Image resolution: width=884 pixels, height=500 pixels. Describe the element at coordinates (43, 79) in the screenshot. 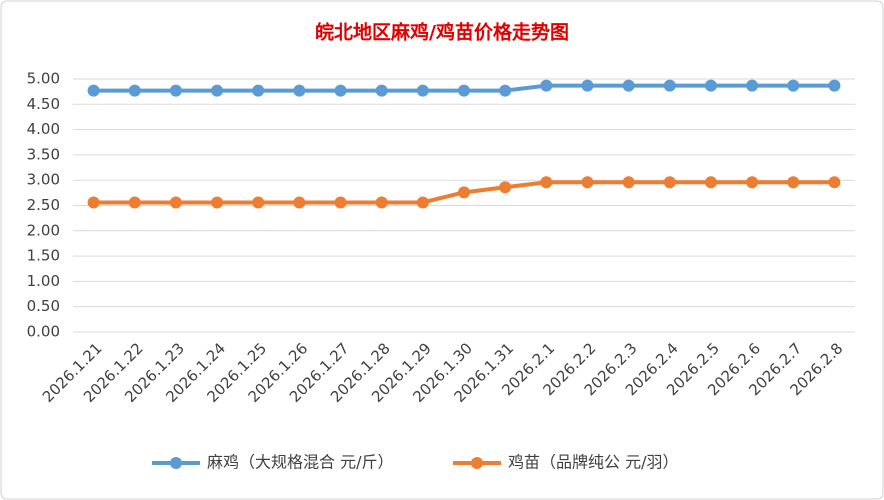

I see `y-tick-label: 5.00` at that location.